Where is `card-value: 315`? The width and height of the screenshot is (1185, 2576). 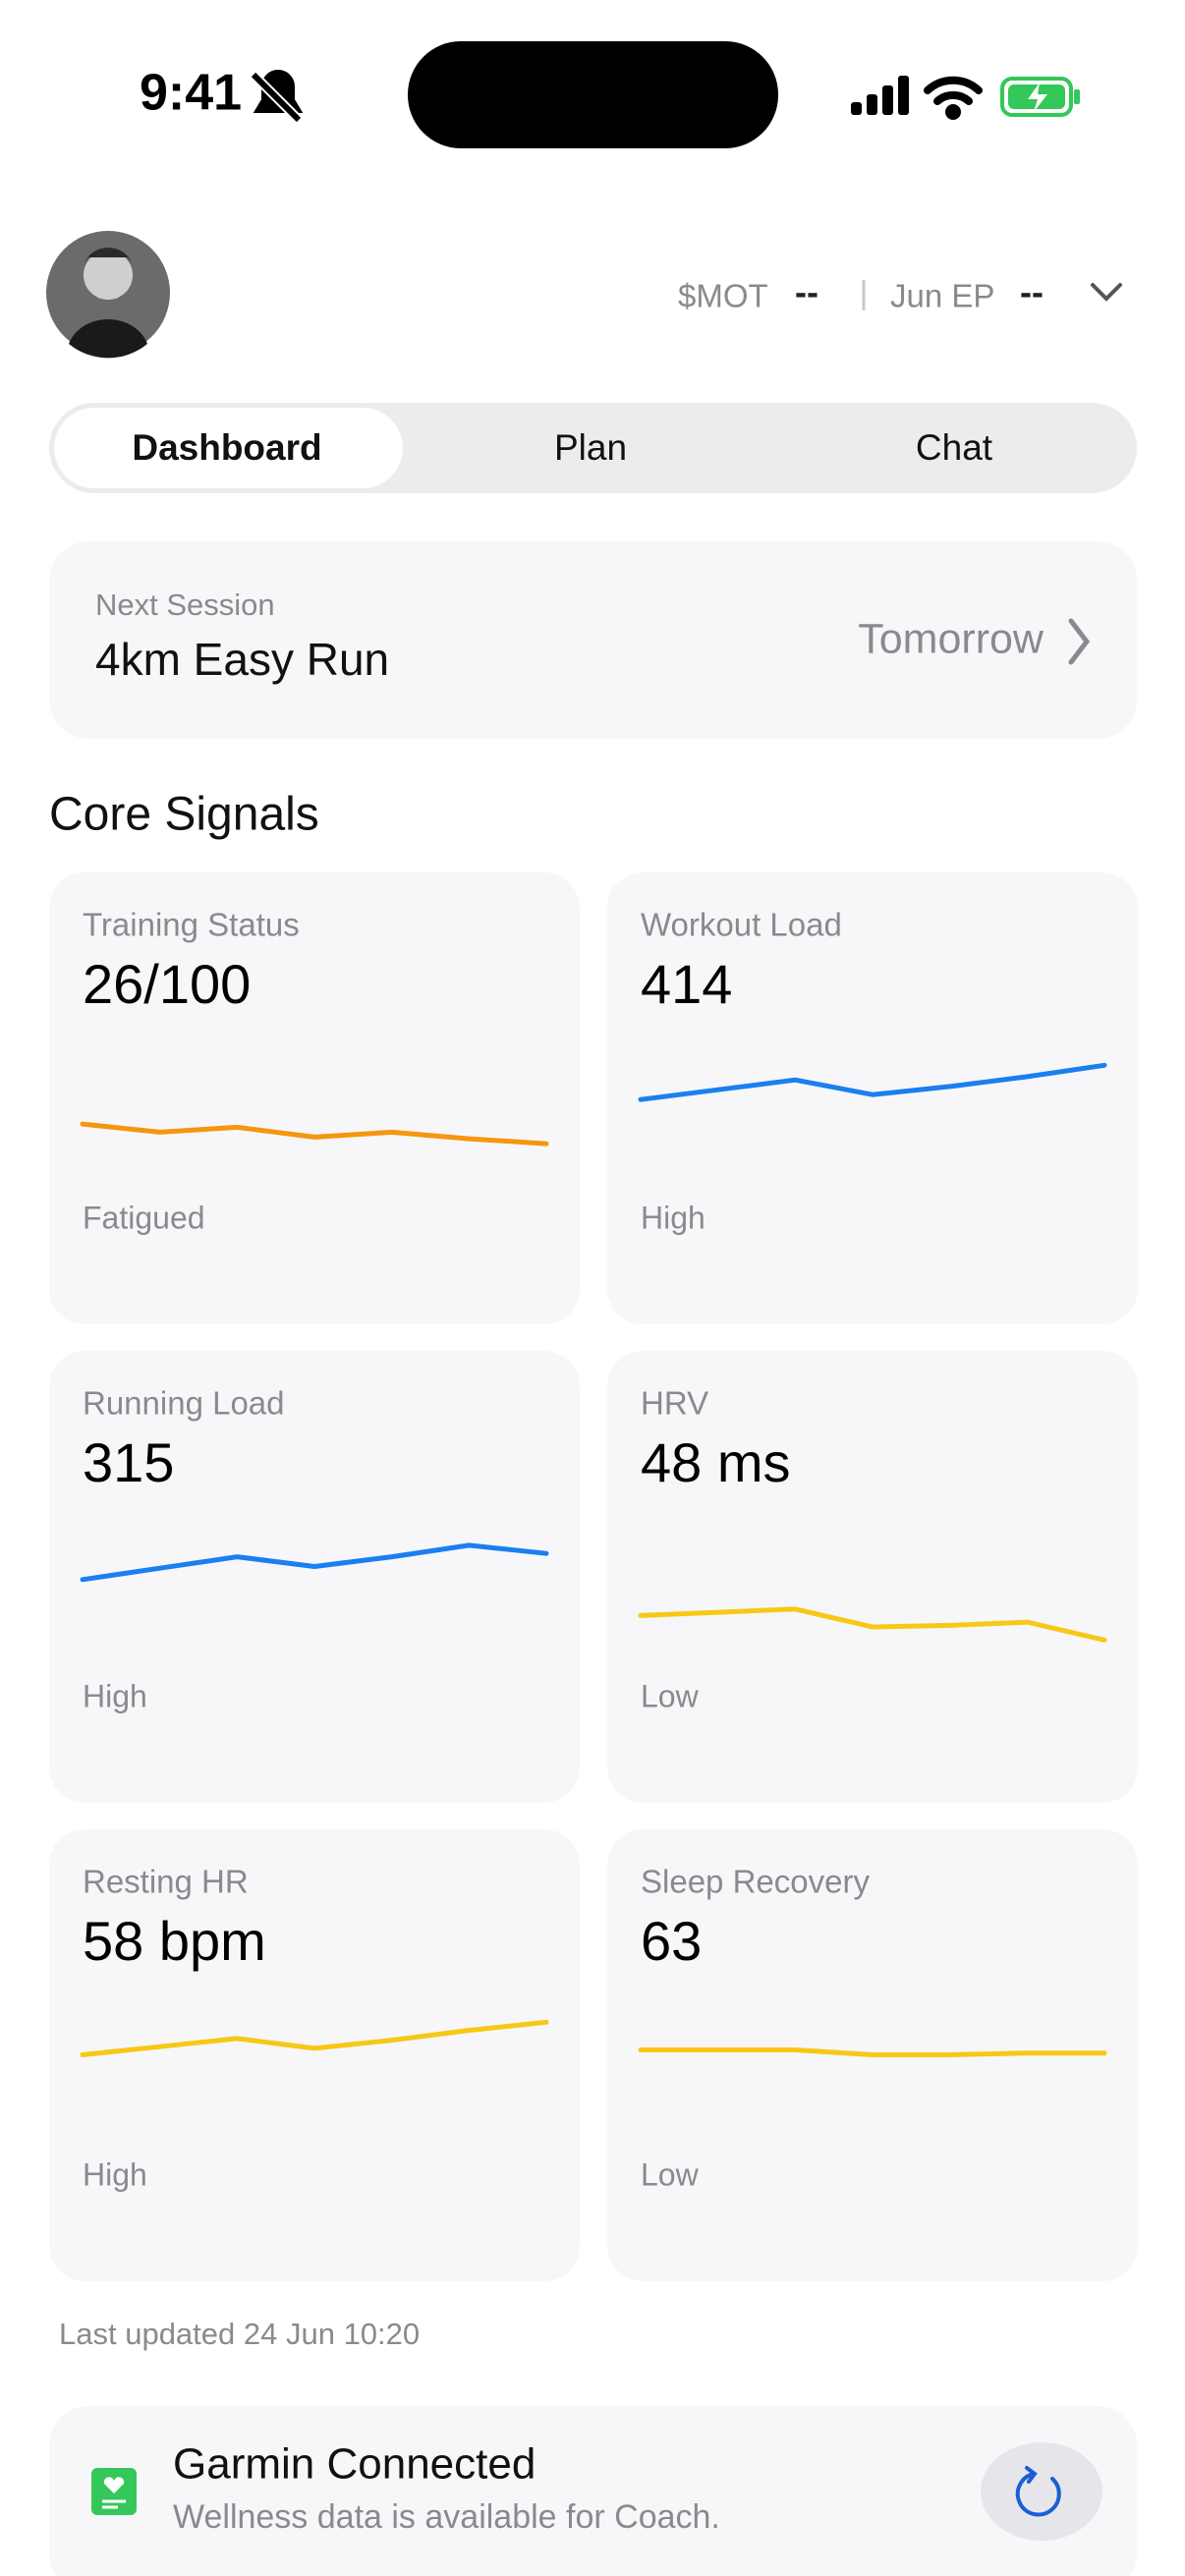 card-value: 315 is located at coordinates (129, 1462).